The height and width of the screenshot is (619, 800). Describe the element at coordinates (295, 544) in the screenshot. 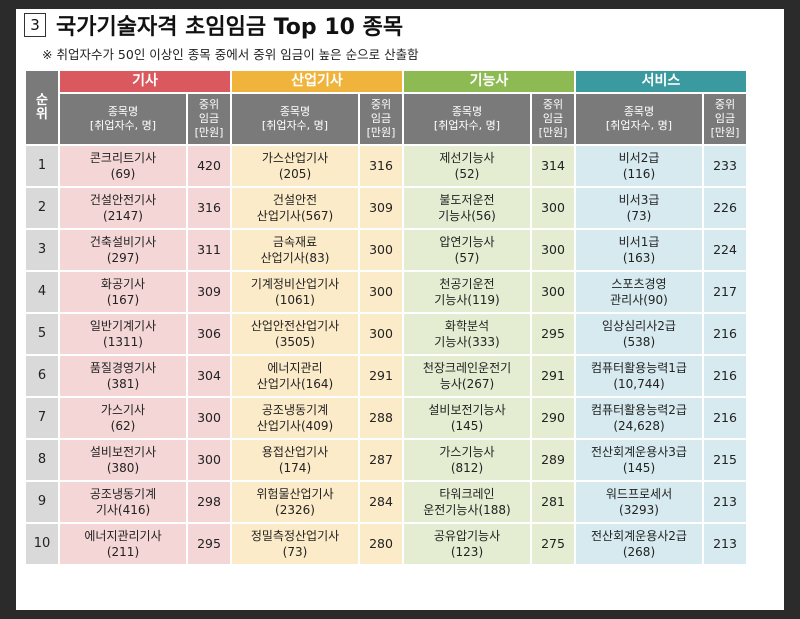

I see `sanup-name-cell: 정밀측정산업기사 (73)` at that location.